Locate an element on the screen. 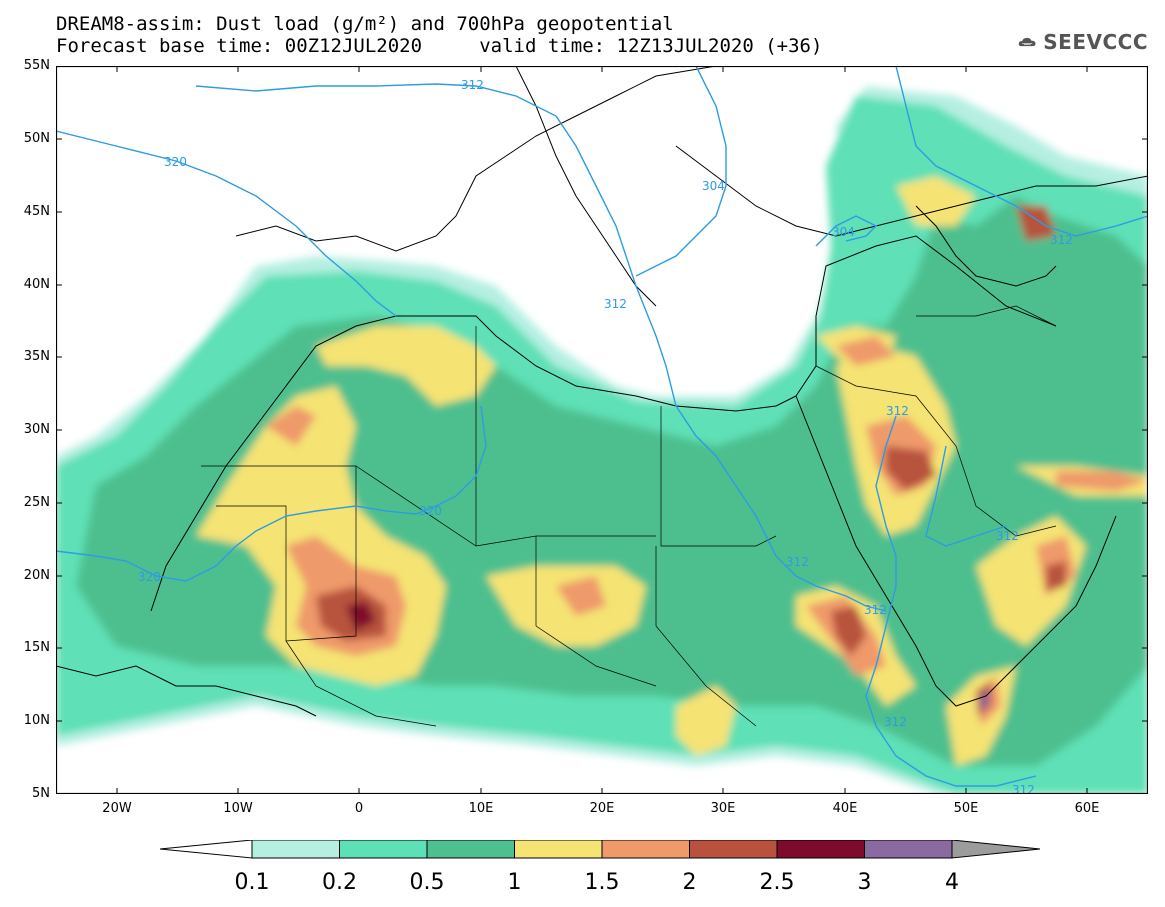  colorbar-label: 4 is located at coordinates (952, 882).